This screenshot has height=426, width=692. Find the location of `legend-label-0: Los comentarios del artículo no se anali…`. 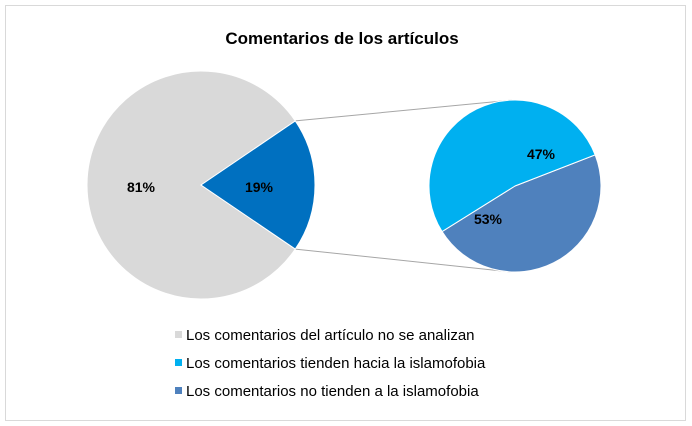

legend-label-0: Los comentarios del artículo no se anali… is located at coordinates (330, 335).